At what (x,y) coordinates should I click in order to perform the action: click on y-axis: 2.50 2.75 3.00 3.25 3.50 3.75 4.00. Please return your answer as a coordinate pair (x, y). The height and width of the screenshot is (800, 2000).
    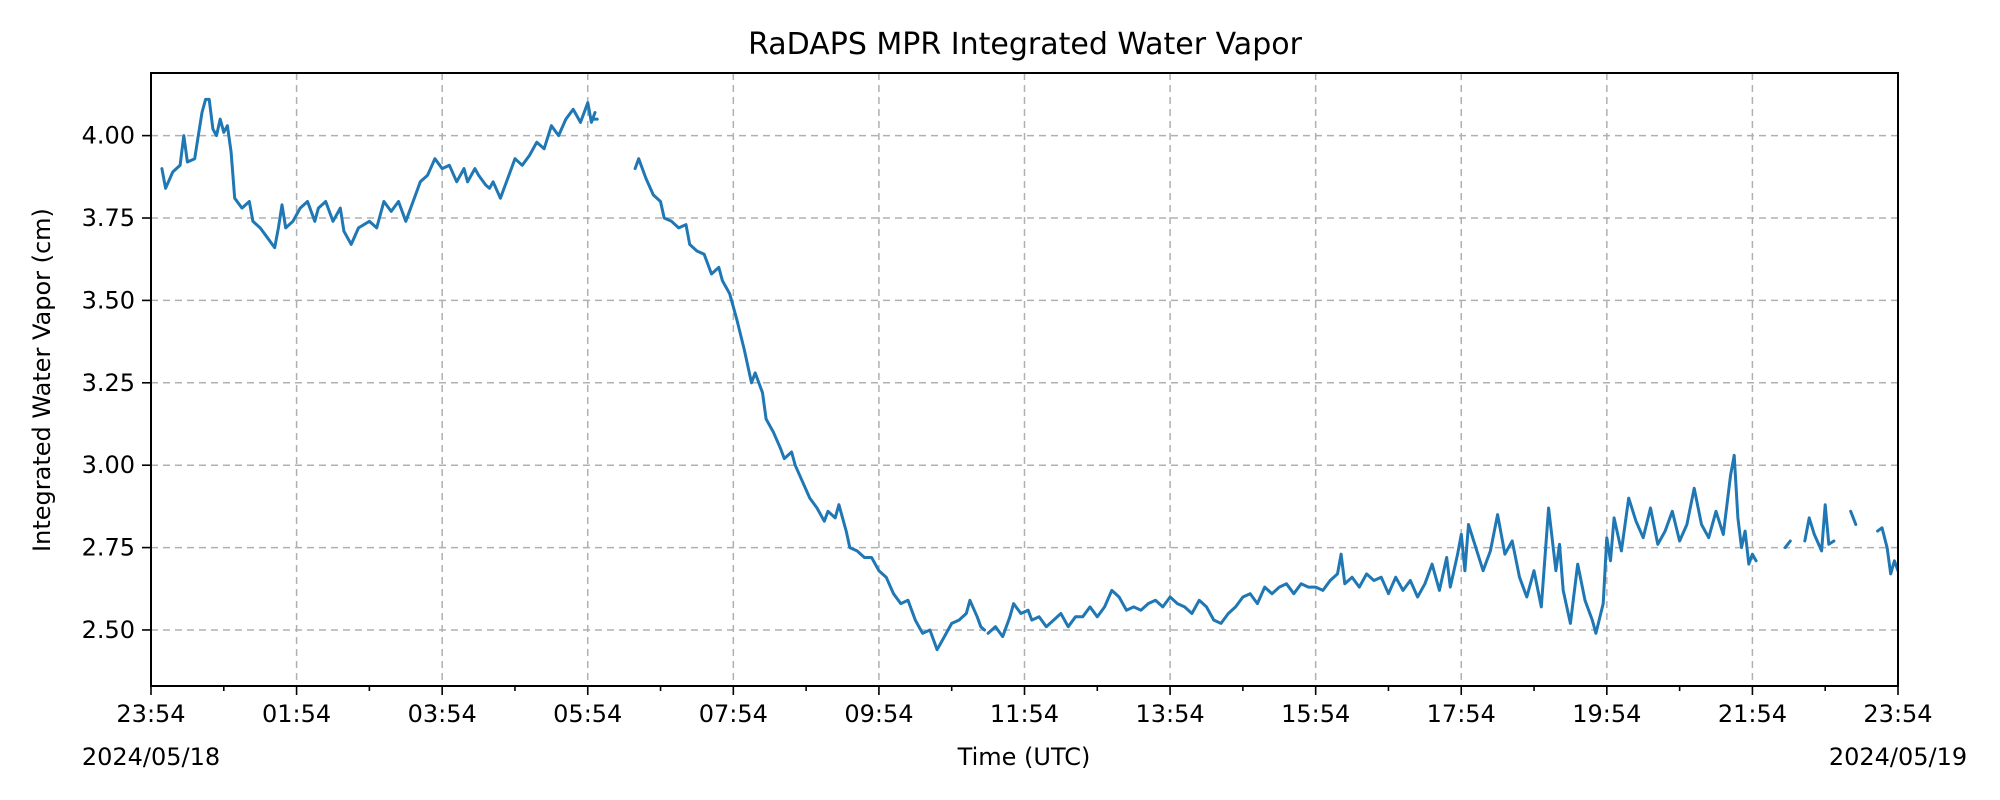
    Looking at the image, I should click on (116, 383).